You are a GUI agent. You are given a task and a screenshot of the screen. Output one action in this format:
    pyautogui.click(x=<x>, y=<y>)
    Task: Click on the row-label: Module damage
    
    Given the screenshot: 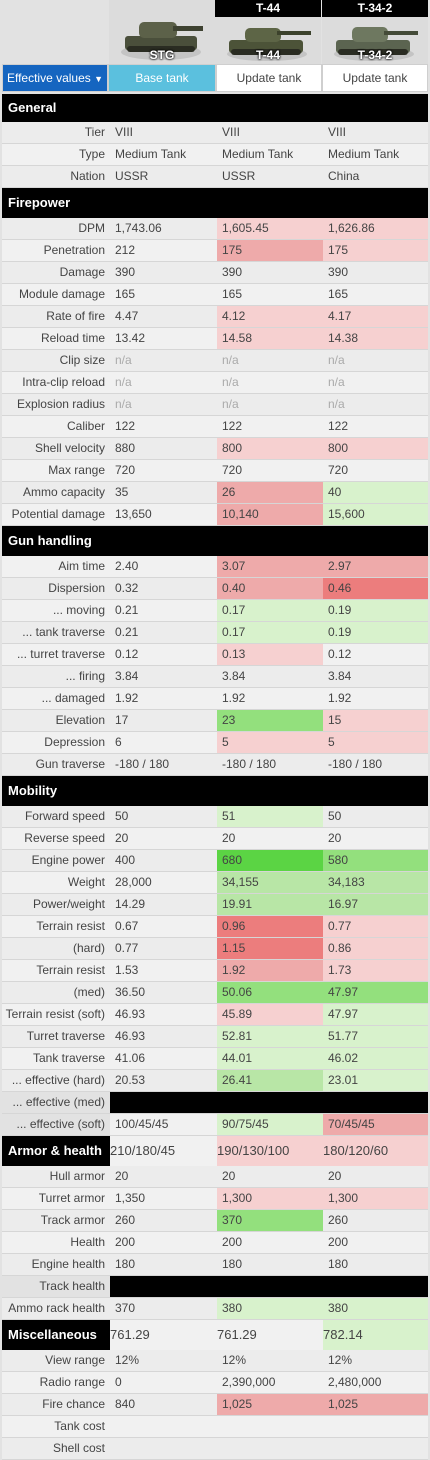 What is the action you would take?
    pyautogui.click(x=61, y=294)
    